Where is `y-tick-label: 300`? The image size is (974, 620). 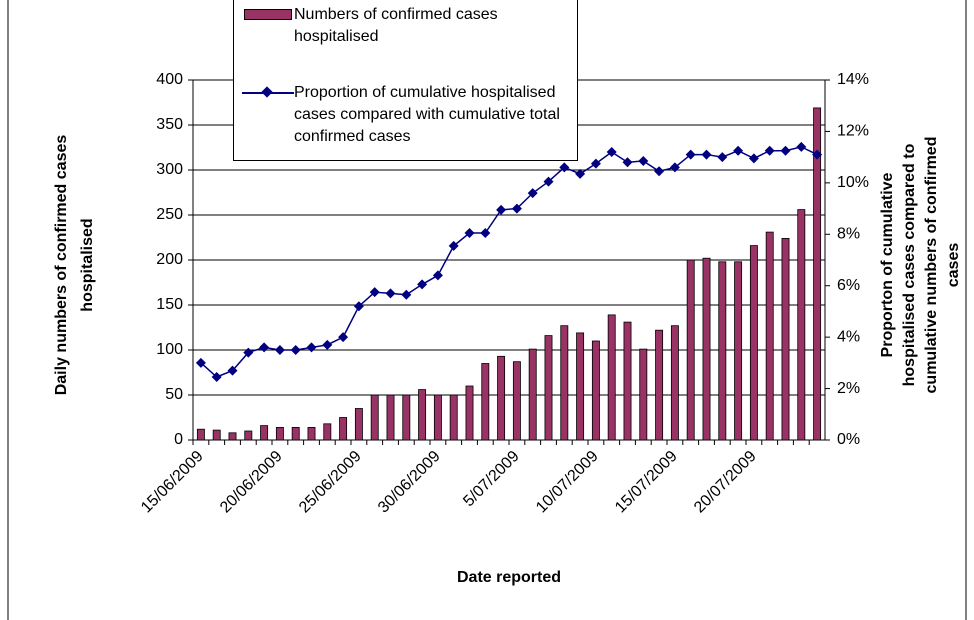 y-tick-label: 300 is located at coordinates (169, 169).